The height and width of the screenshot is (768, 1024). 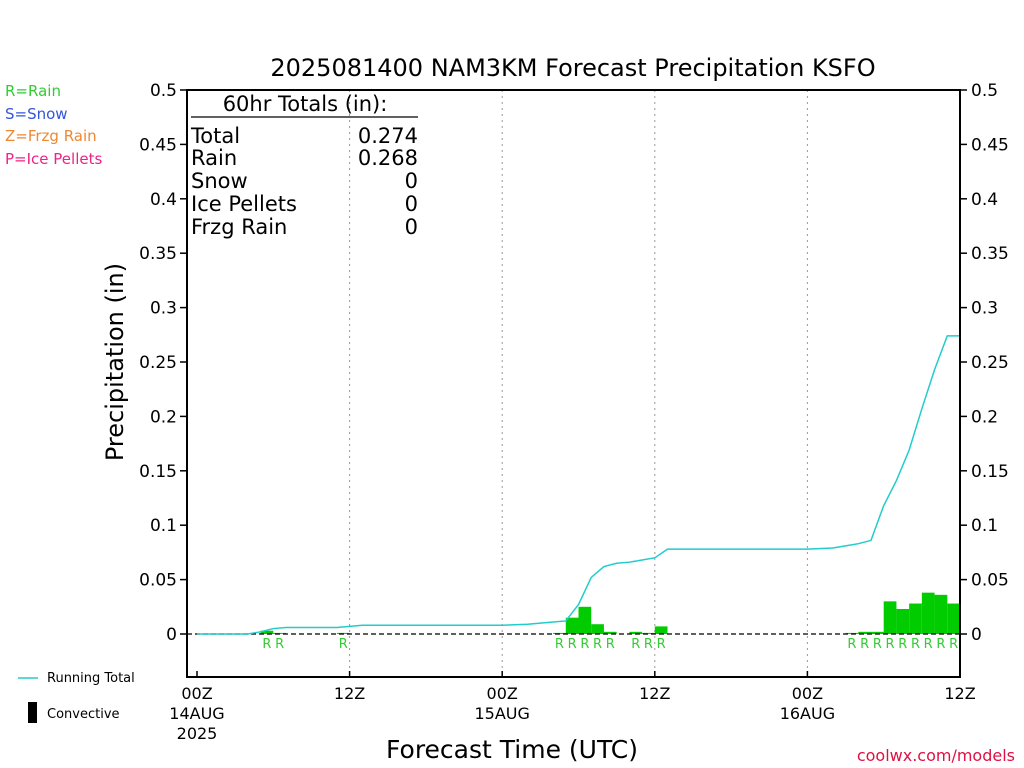 What do you see at coordinates (158, 472) in the screenshot?
I see `y-tick-label-left: 0.15` at bounding box center [158, 472].